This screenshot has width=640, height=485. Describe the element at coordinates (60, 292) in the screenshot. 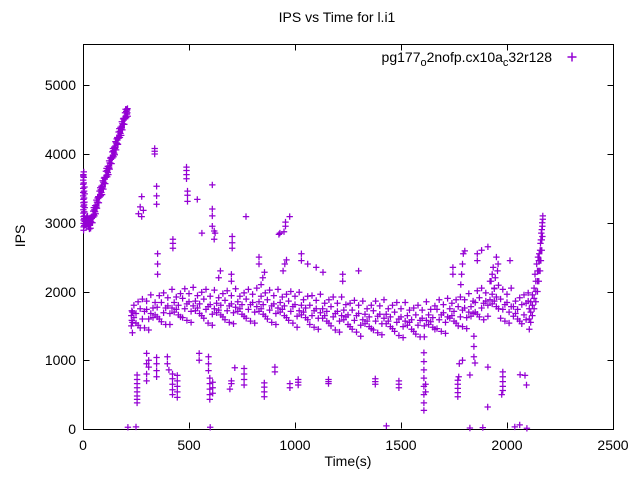

I see `y-tick-label: 2000` at that location.